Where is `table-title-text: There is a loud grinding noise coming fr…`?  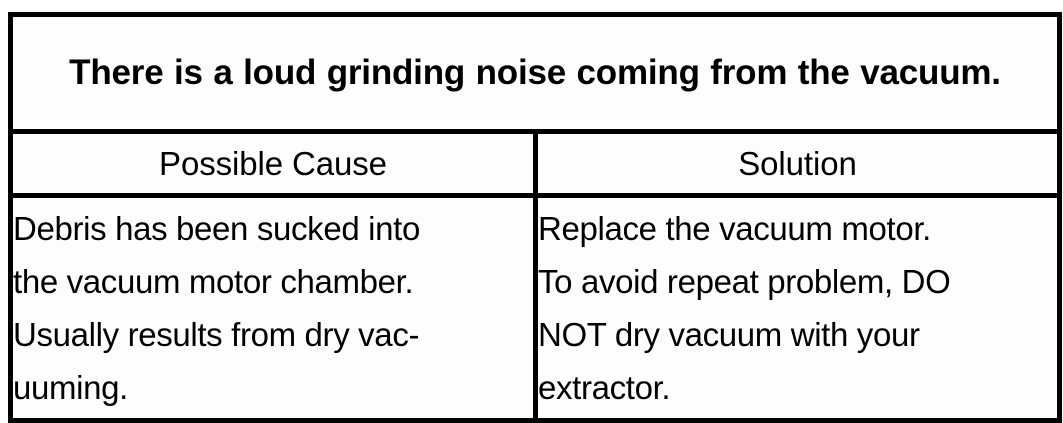 table-title-text: There is a loud grinding noise coming fr… is located at coordinates (535, 72).